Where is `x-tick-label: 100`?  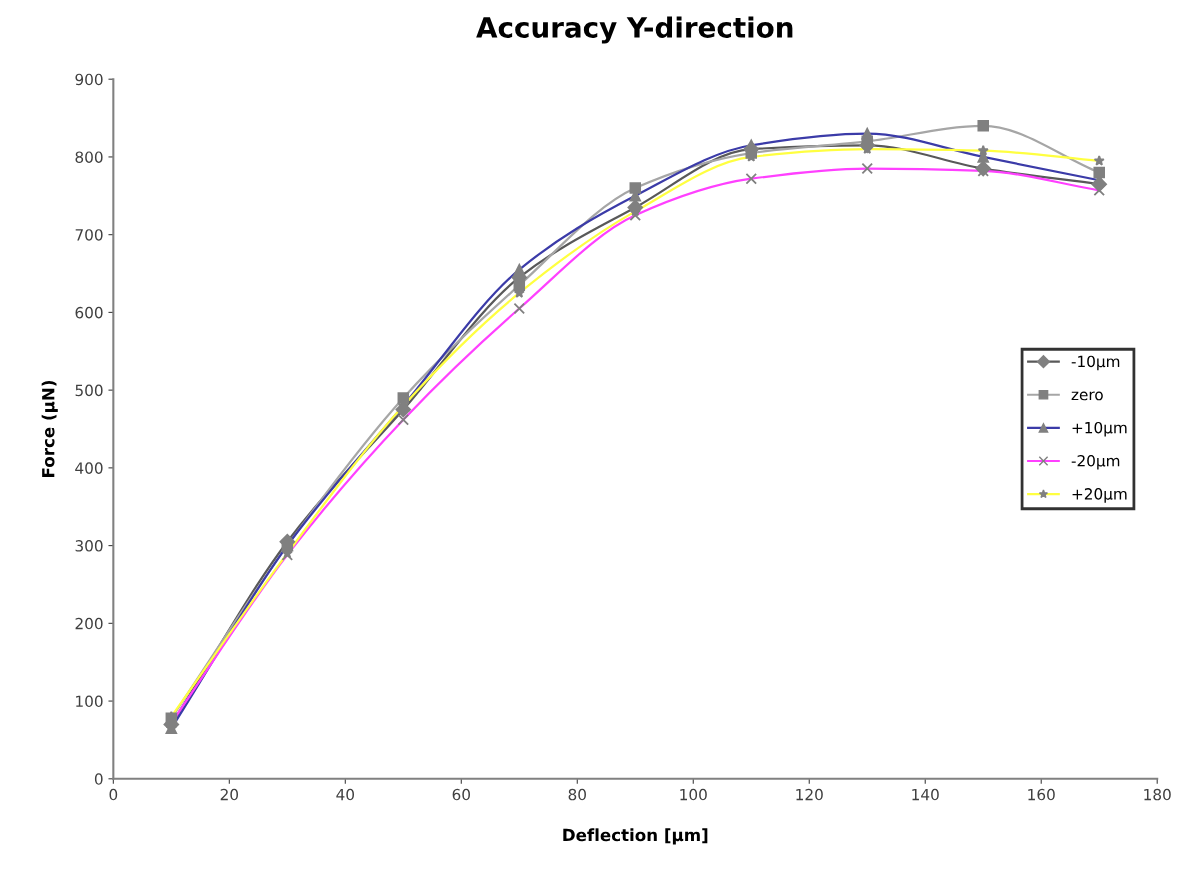 x-tick-label: 100 is located at coordinates (693, 794).